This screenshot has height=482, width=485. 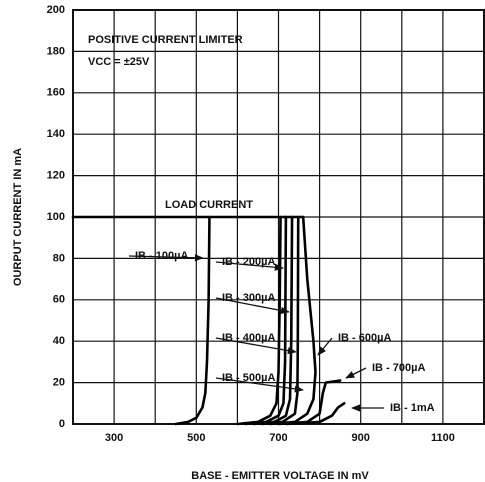 I want to click on y-tick-label: 180, so click(x=56, y=51).